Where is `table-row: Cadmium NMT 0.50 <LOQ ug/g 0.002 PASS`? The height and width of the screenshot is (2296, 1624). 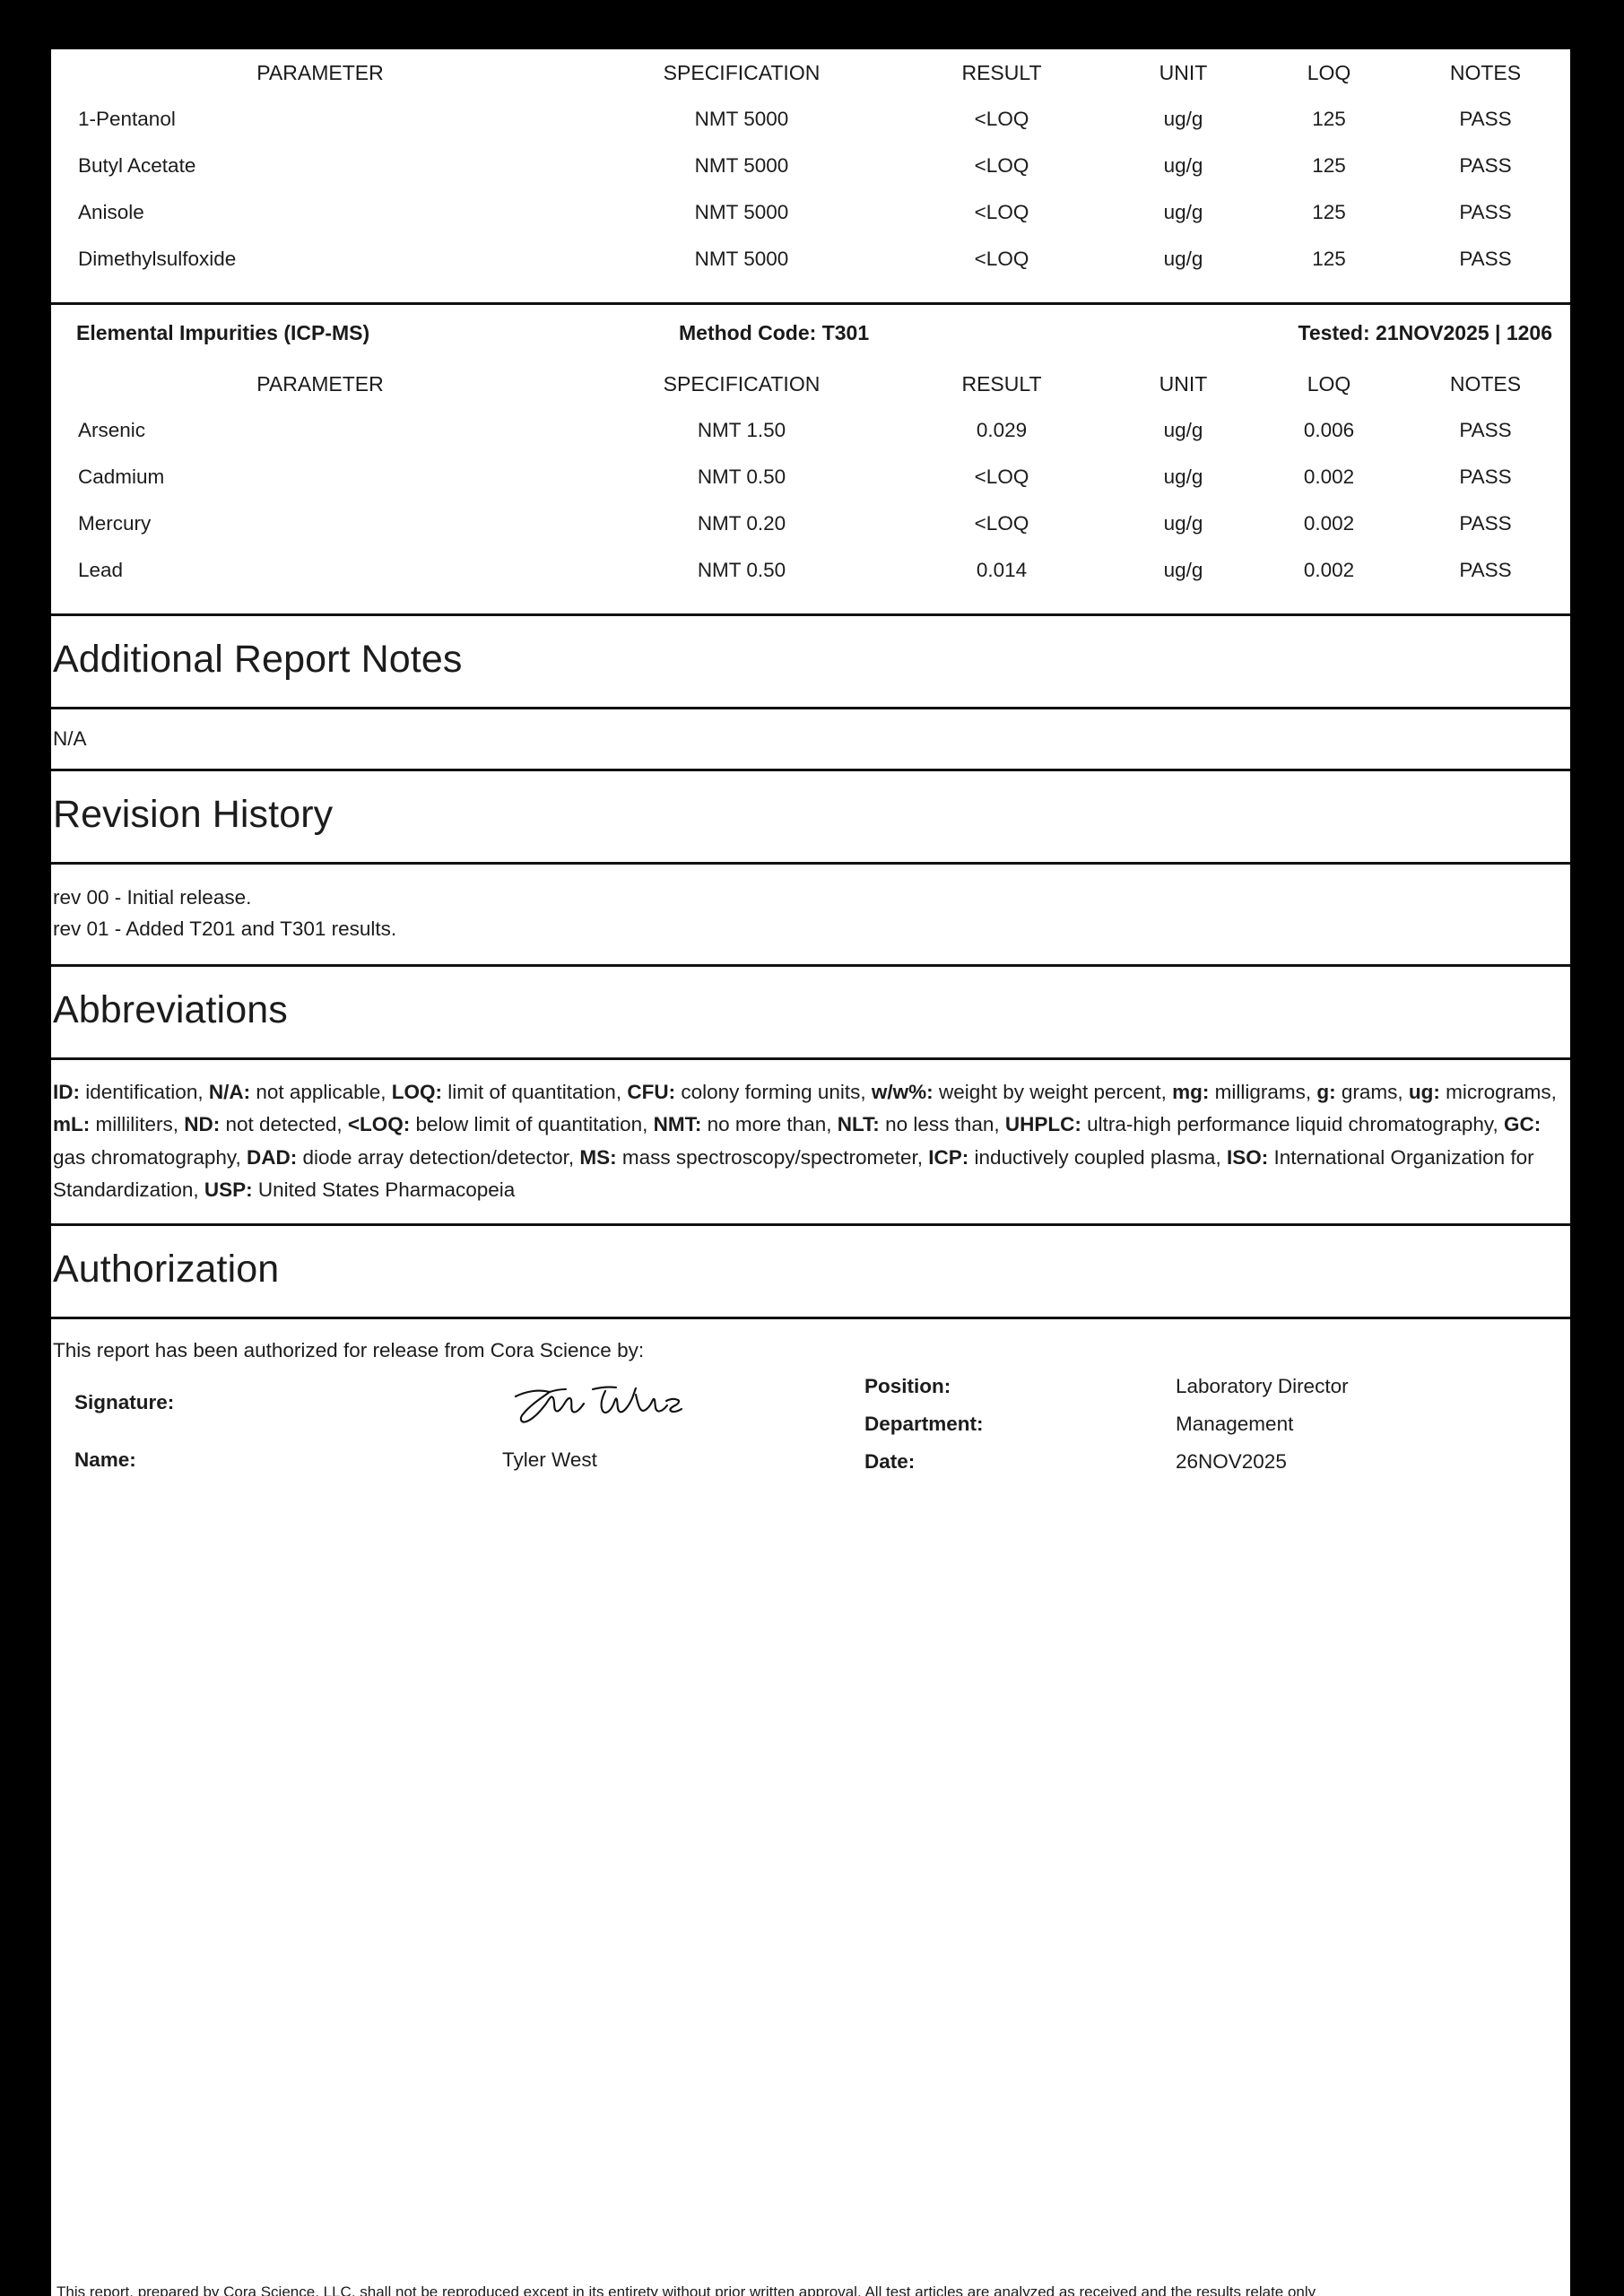 table-row: Cadmium NMT 0.50 <LOQ ug/g 0.002 PASS is located at coordinates (810, 477).